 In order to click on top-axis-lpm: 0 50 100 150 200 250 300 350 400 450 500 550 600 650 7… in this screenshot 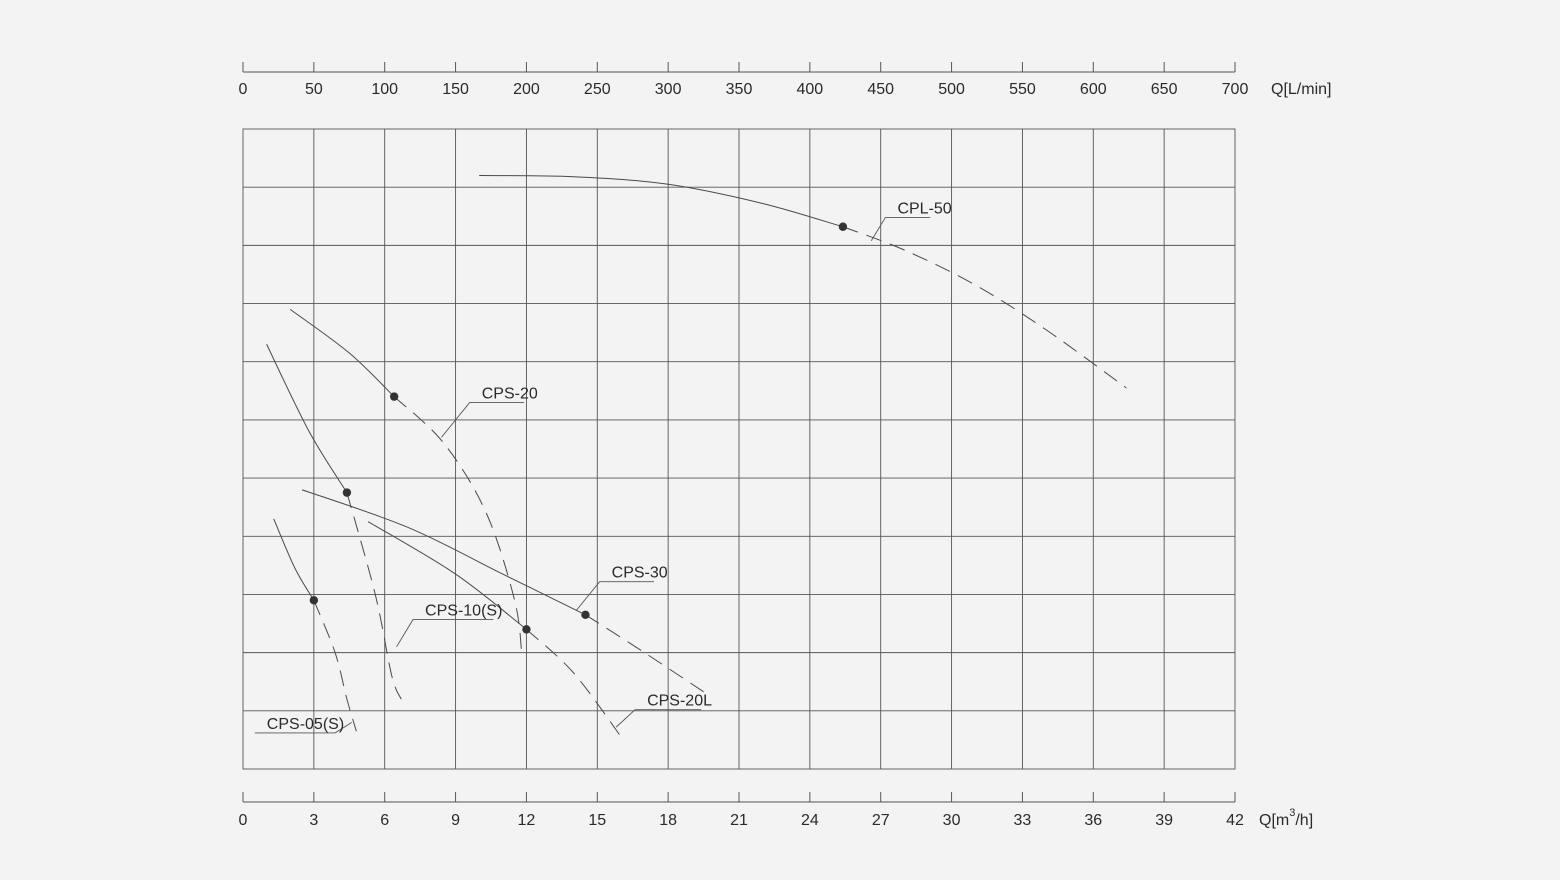, I will do `click(785, 80)`.